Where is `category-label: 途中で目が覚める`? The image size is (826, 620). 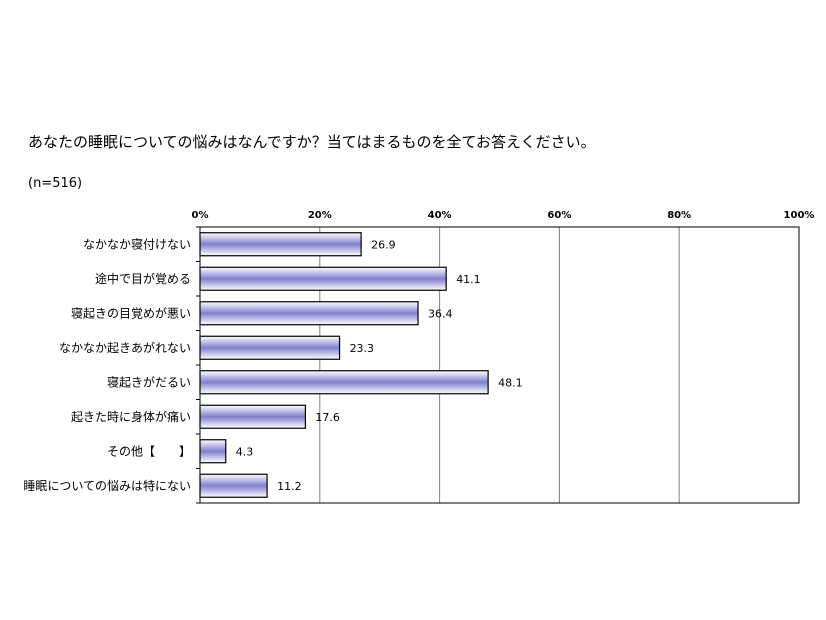
category-label: 途中で目が覚める is located at coordinates (143, 278).